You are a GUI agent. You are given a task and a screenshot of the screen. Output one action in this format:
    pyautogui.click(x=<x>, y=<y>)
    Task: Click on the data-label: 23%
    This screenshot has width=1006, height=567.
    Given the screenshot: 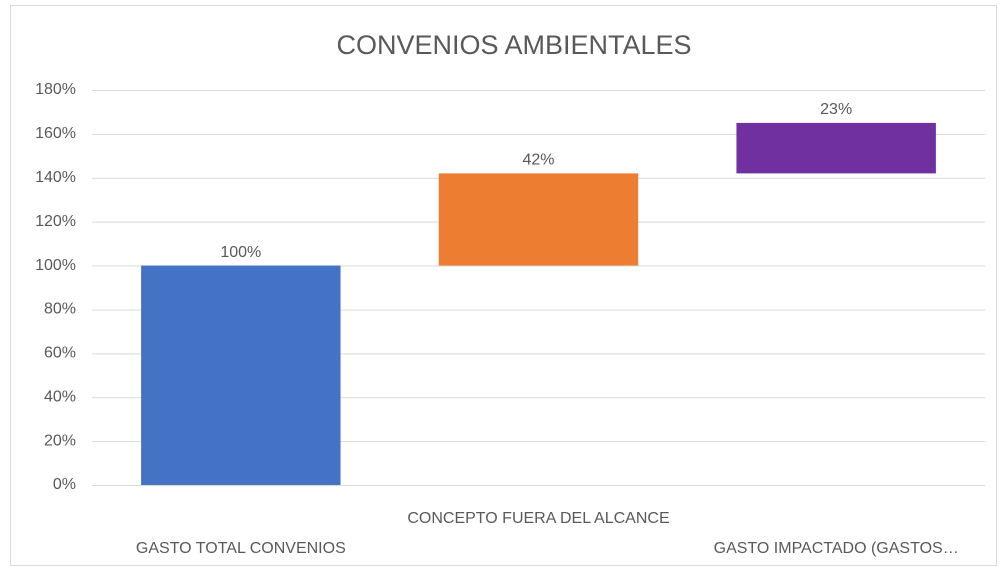 What is the action you would take?
    pyautogui.click(x=836, y=109)
    